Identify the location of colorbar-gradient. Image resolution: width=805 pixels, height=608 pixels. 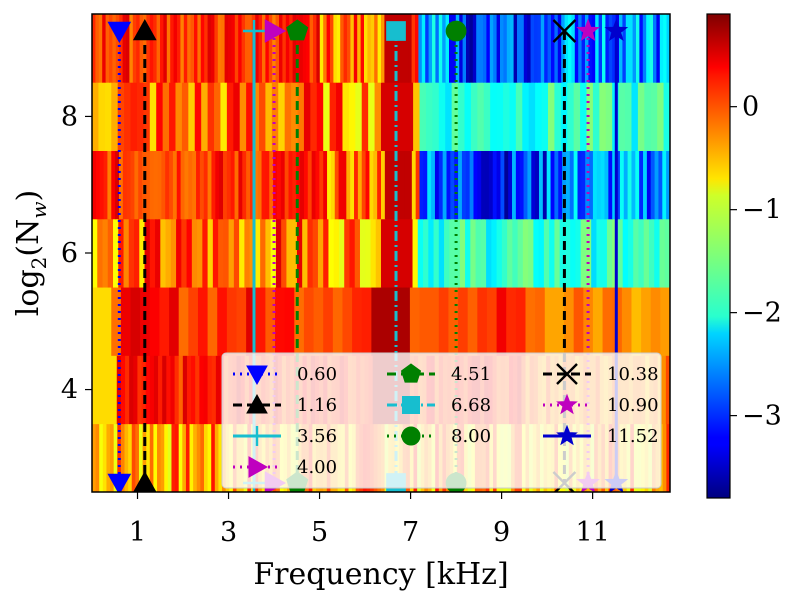
(718, 256).